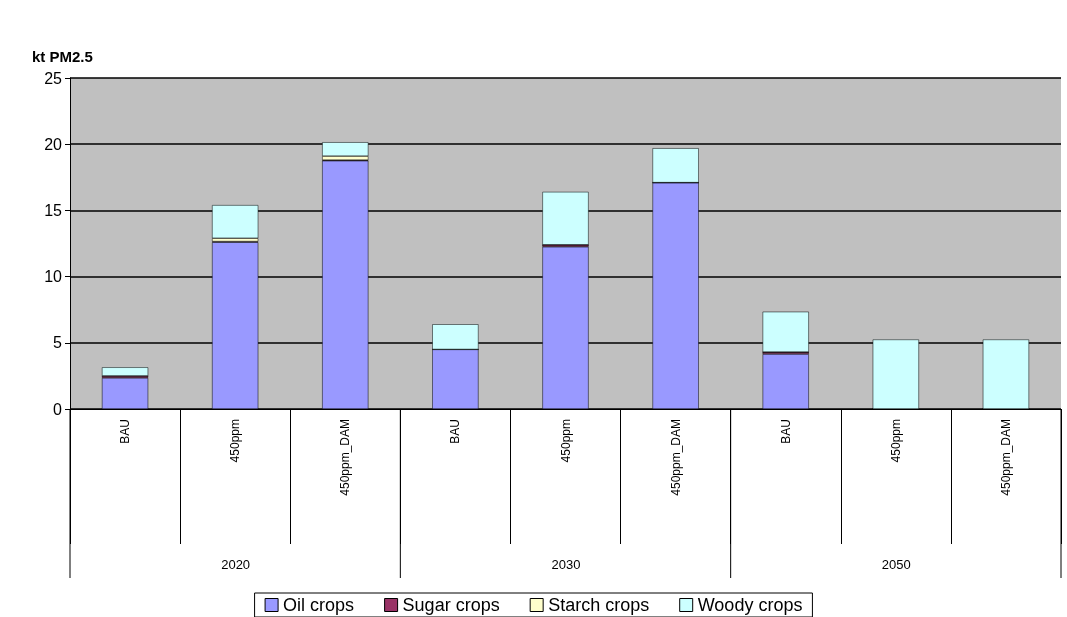 This screenshot has height=617, width=1067. Describe the element at coordinates (750, 605) in the screenshot. I see `legend-label: Woody crops` at that location.